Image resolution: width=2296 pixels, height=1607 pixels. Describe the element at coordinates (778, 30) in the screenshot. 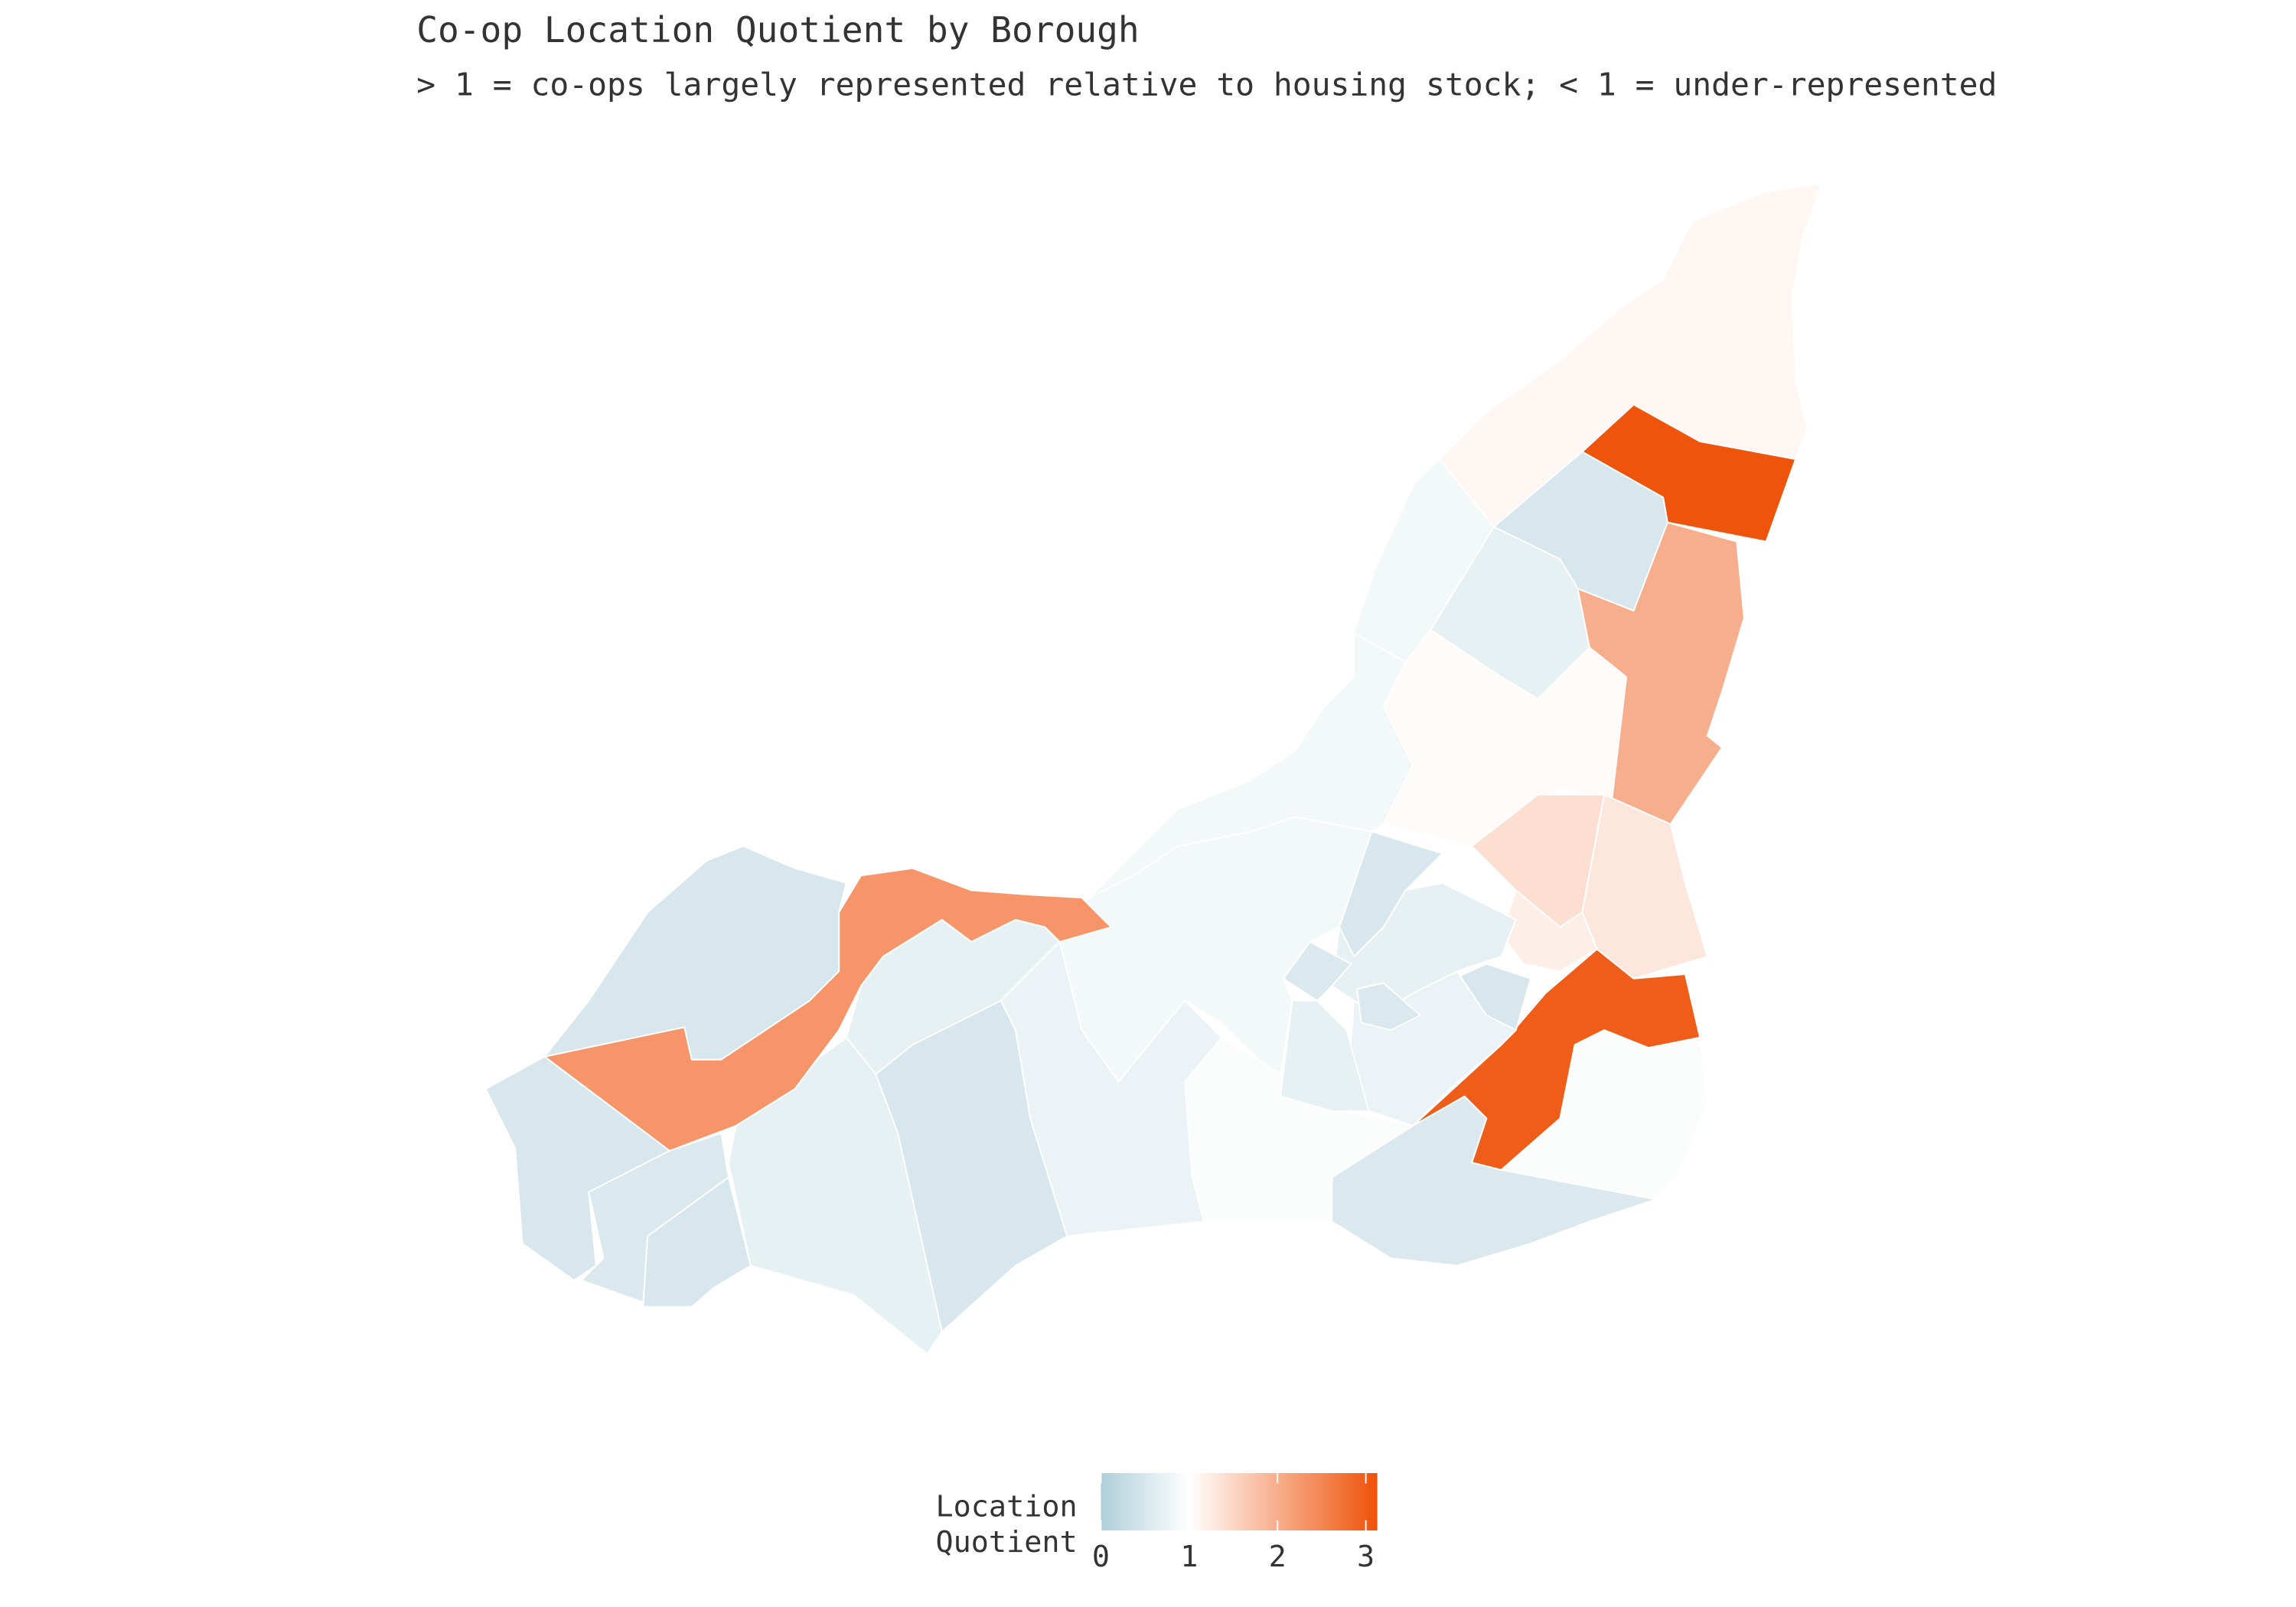

I see `chart-title: Co-op Location Quotient by Borough` at that location.